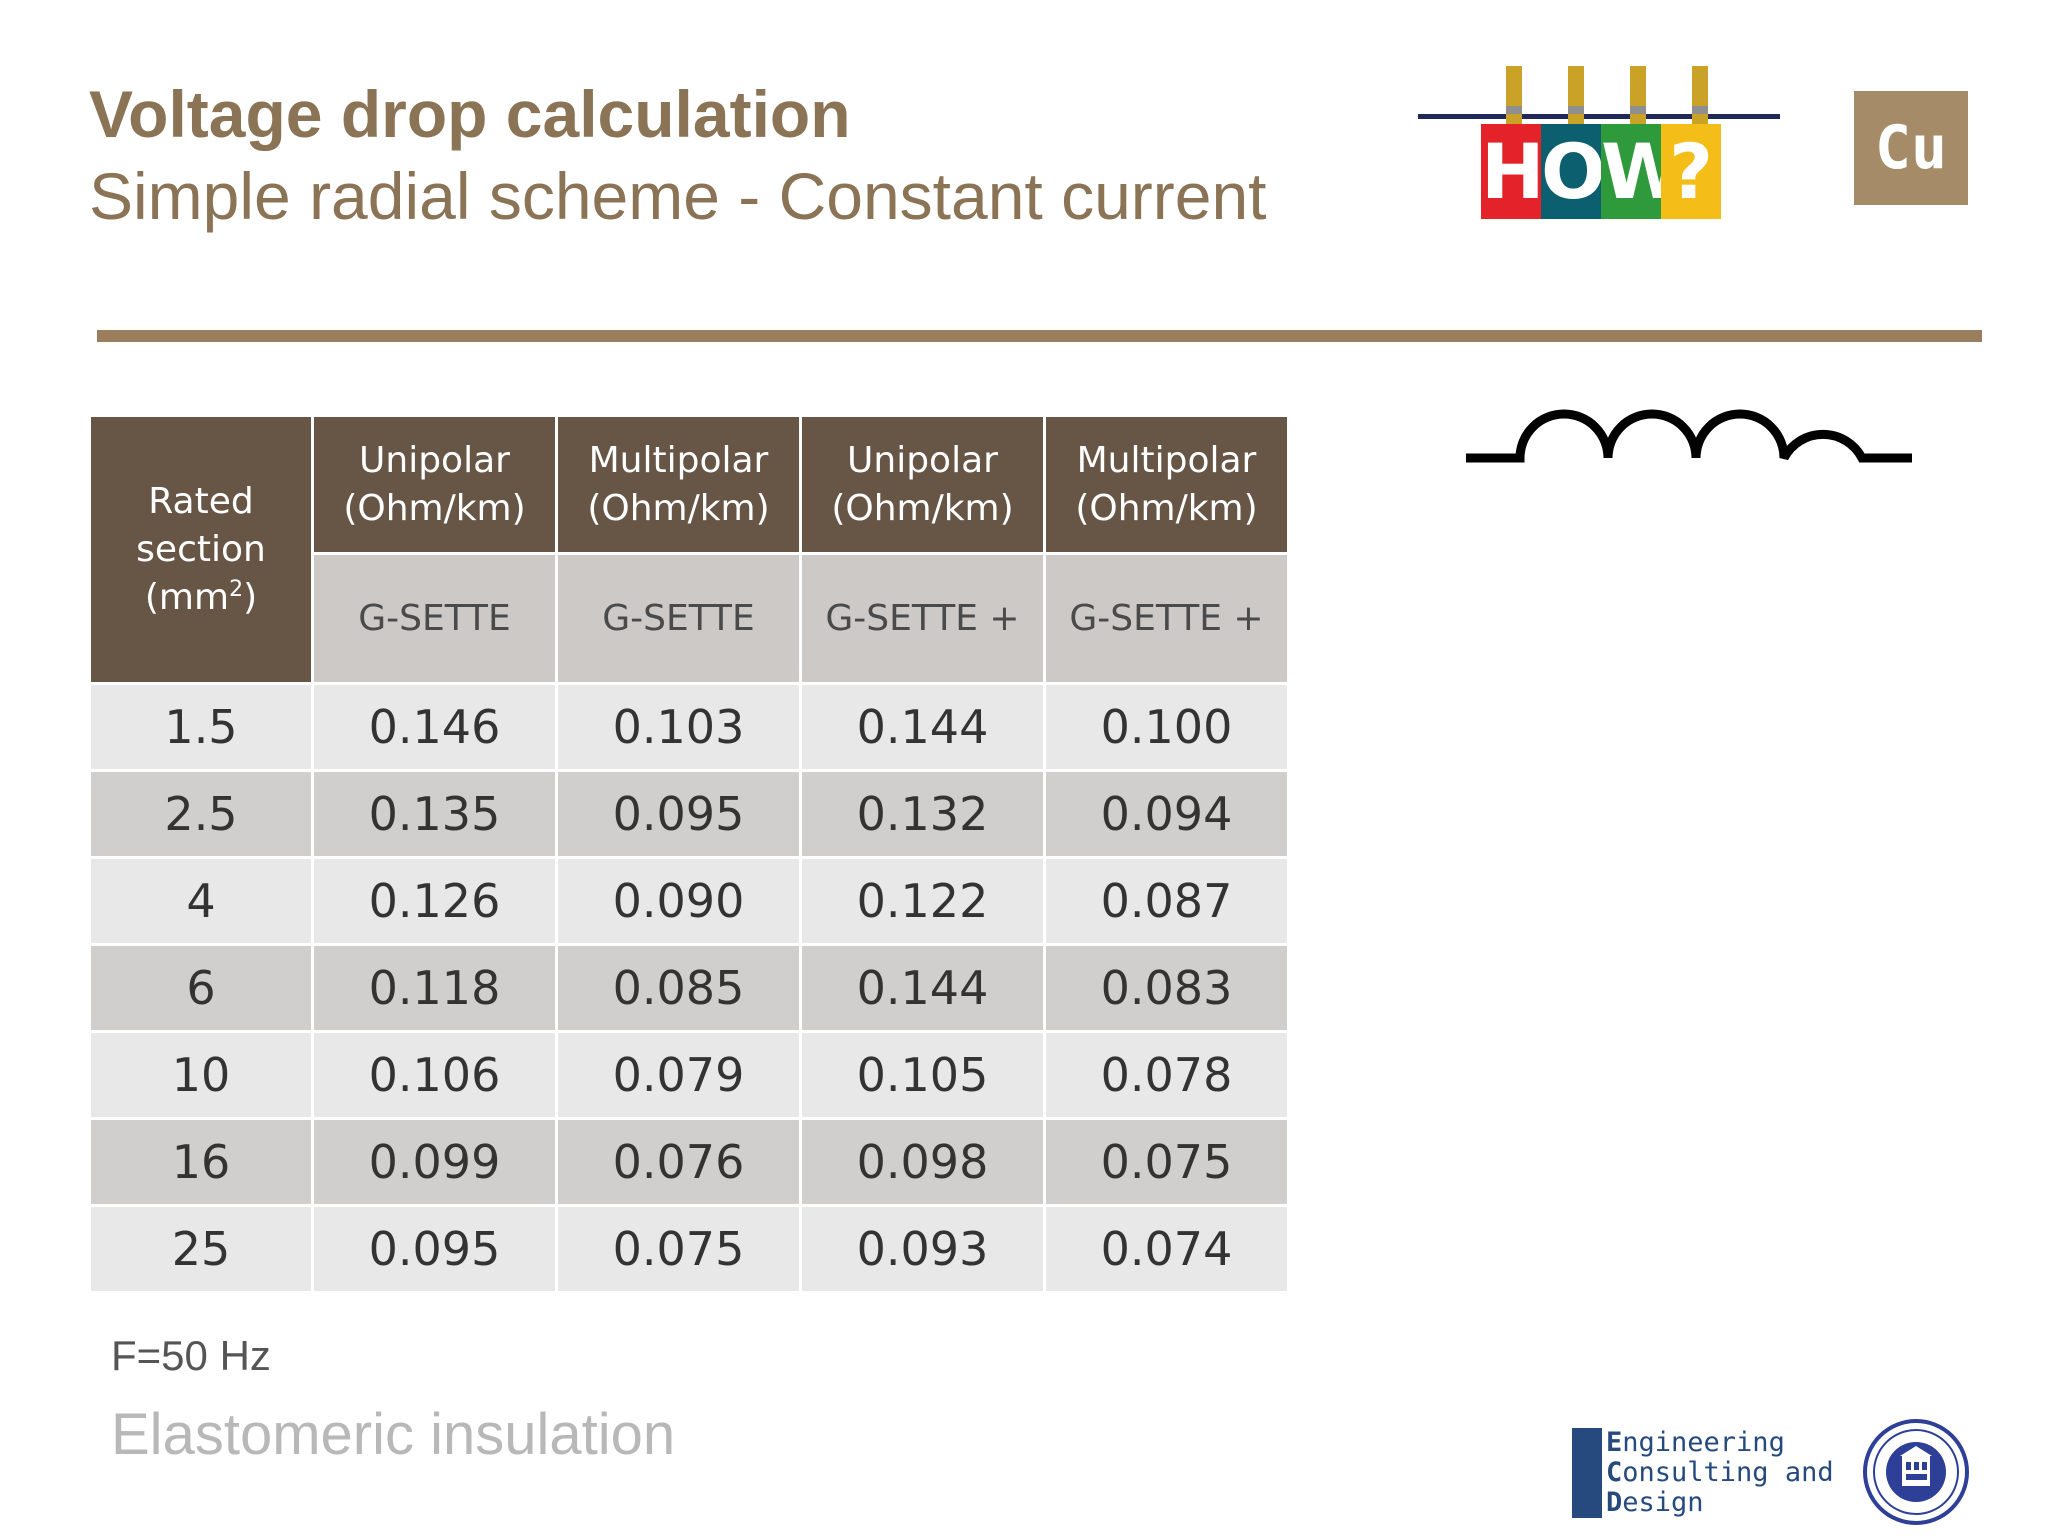 This screenshot has height=1536, width=2048. Describe the element at coordinates (678, 196) in the screenshot. I see `page-subtitle: Simple radial scheme - Constant current` at that location.